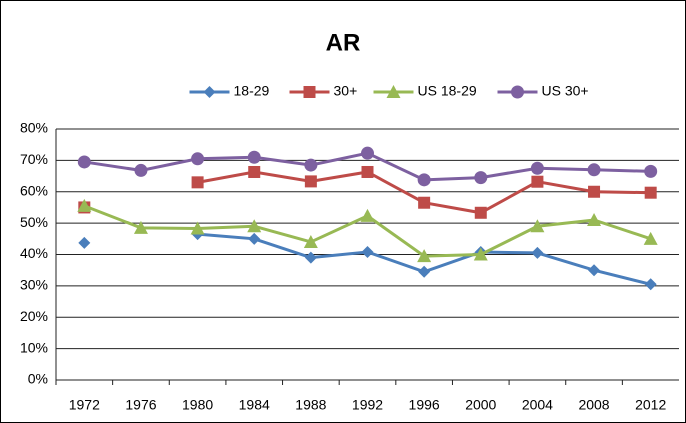 The height and width of the screenshot is (423, 686). I want to click on y-tick-label: 0%, so click(38, 379).